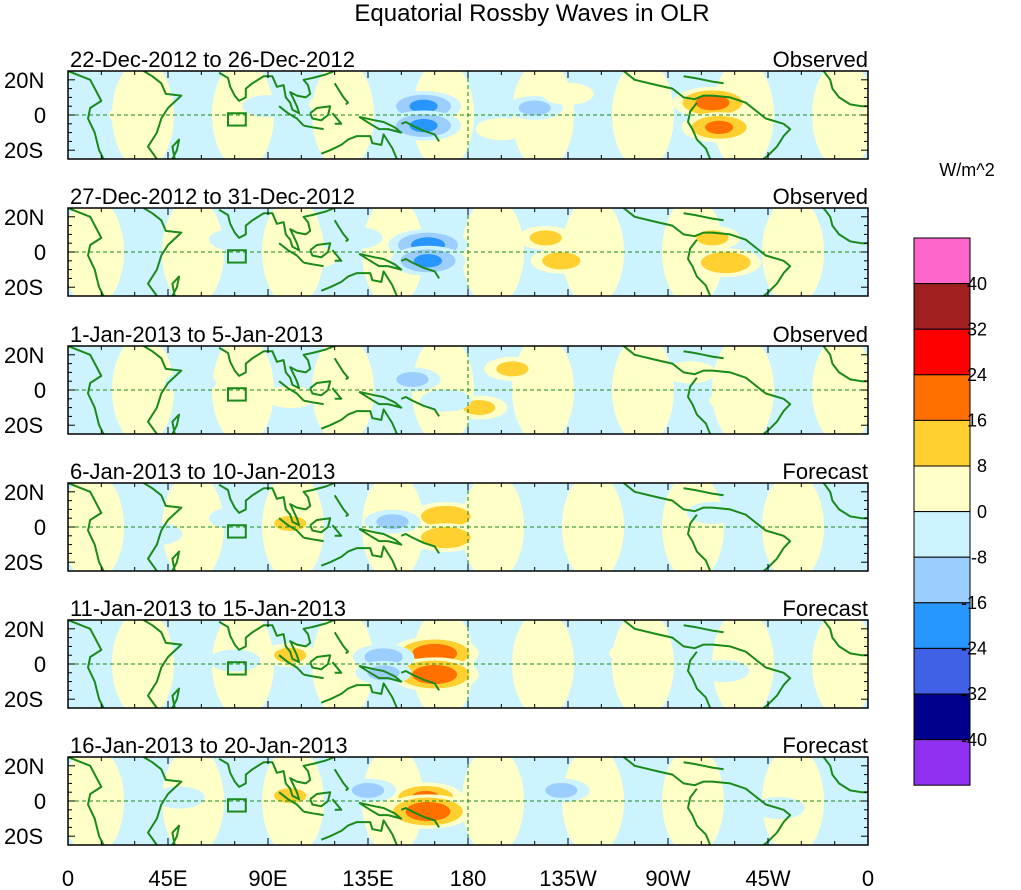  Describe the element at coordinates (212, 59) in the screenshot. I see `panel-period-label: 22-Dec-2012 to 26-Dec-2012` at that location.